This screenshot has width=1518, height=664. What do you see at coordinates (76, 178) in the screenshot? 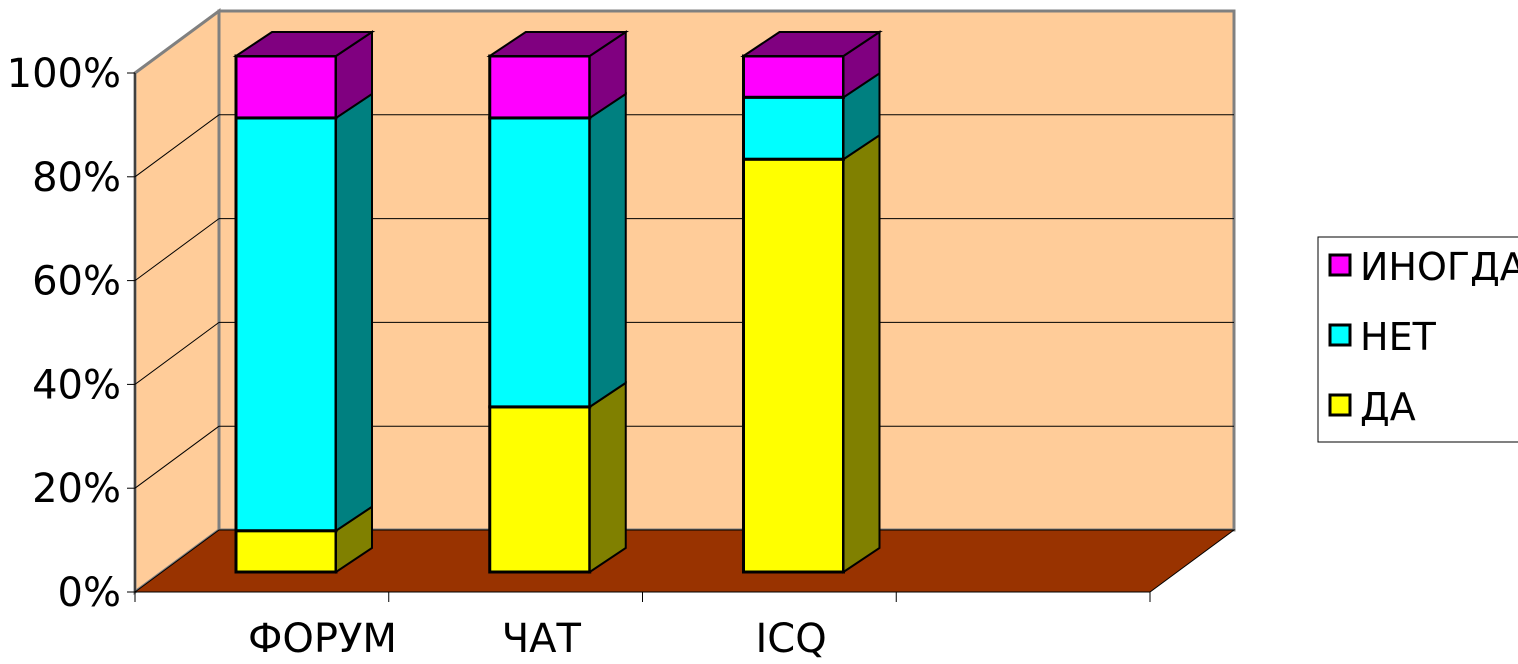
I see `y-tick-label: 80%` at bounding box center [76, 178].